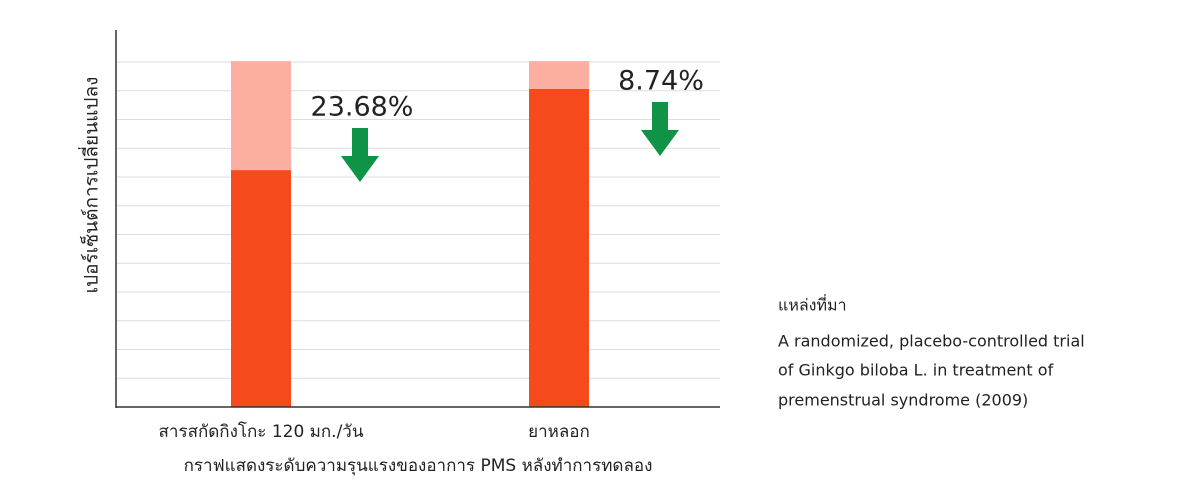 The image size is (1200, 500). Describe the element at coordinates (812, 304) in the screenshot. I see `source-title: แหล่งที่มา` at that location.